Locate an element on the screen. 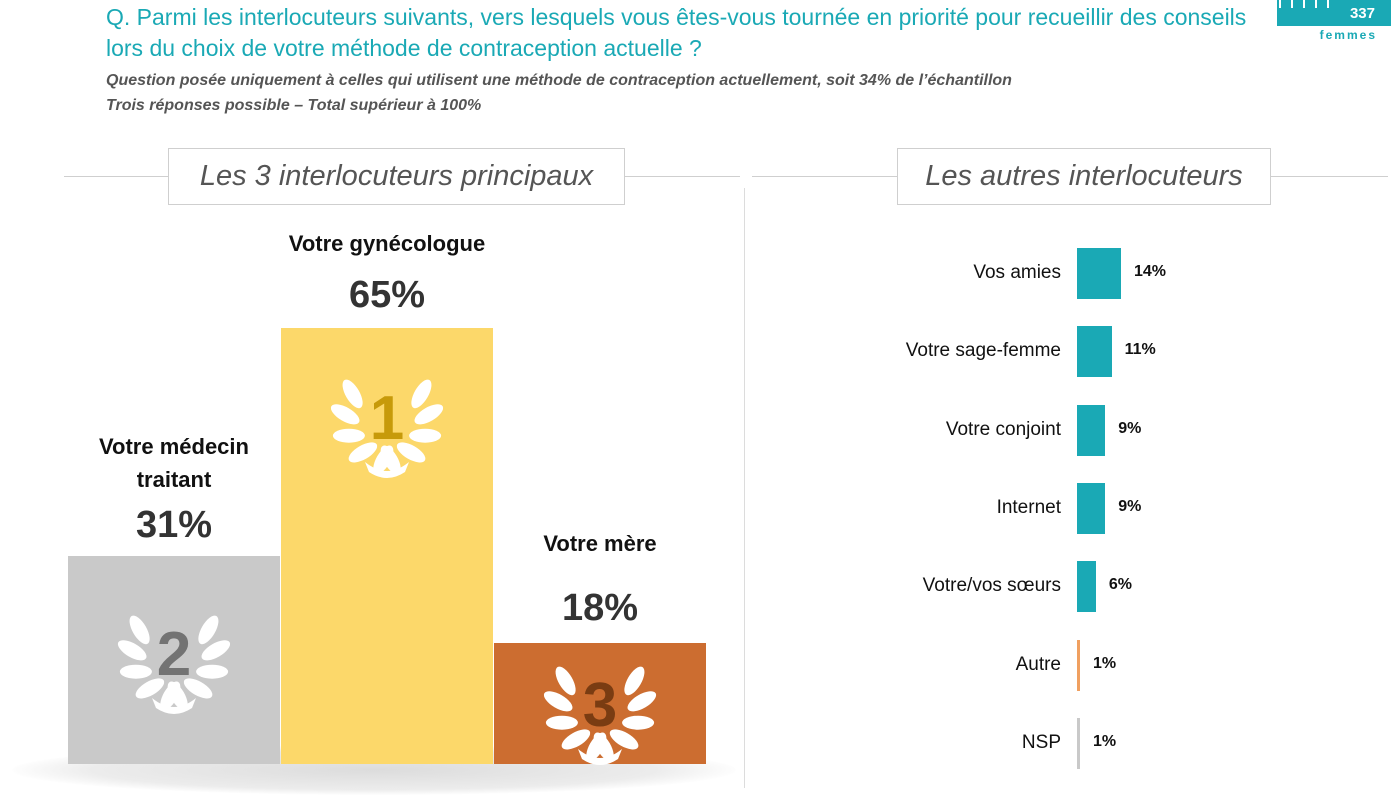 This screenshot has width=1391, height=803. bar-value-votre-conjoint: 9% is located at coordinates (1130, 428).